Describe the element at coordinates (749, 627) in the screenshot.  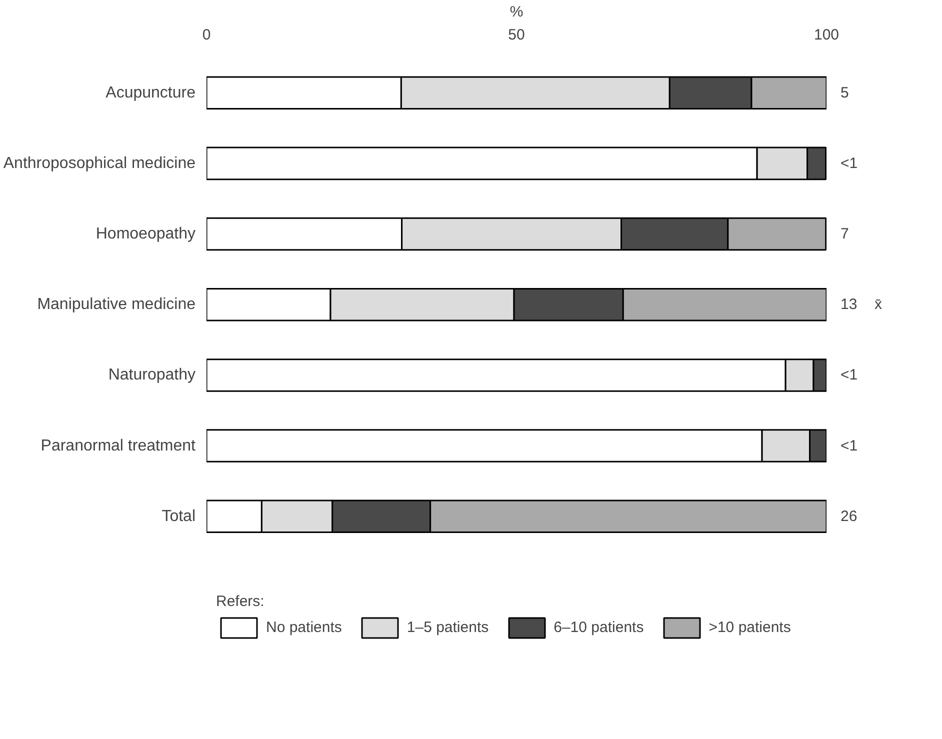
I see `legend-label: >10 patients` at that location.